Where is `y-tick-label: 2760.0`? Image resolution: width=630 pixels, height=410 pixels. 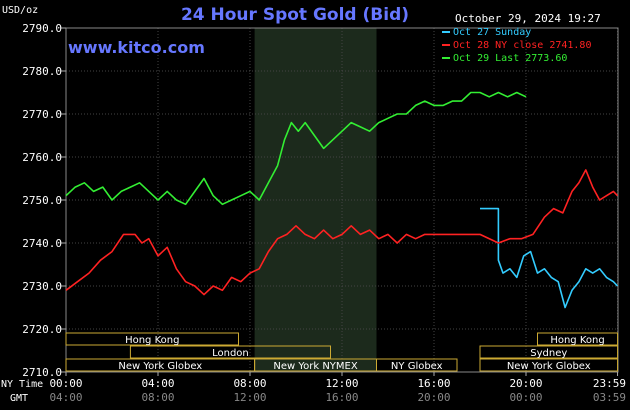 y-tick-label: 2760.0 is located at coordinates (42, 157).